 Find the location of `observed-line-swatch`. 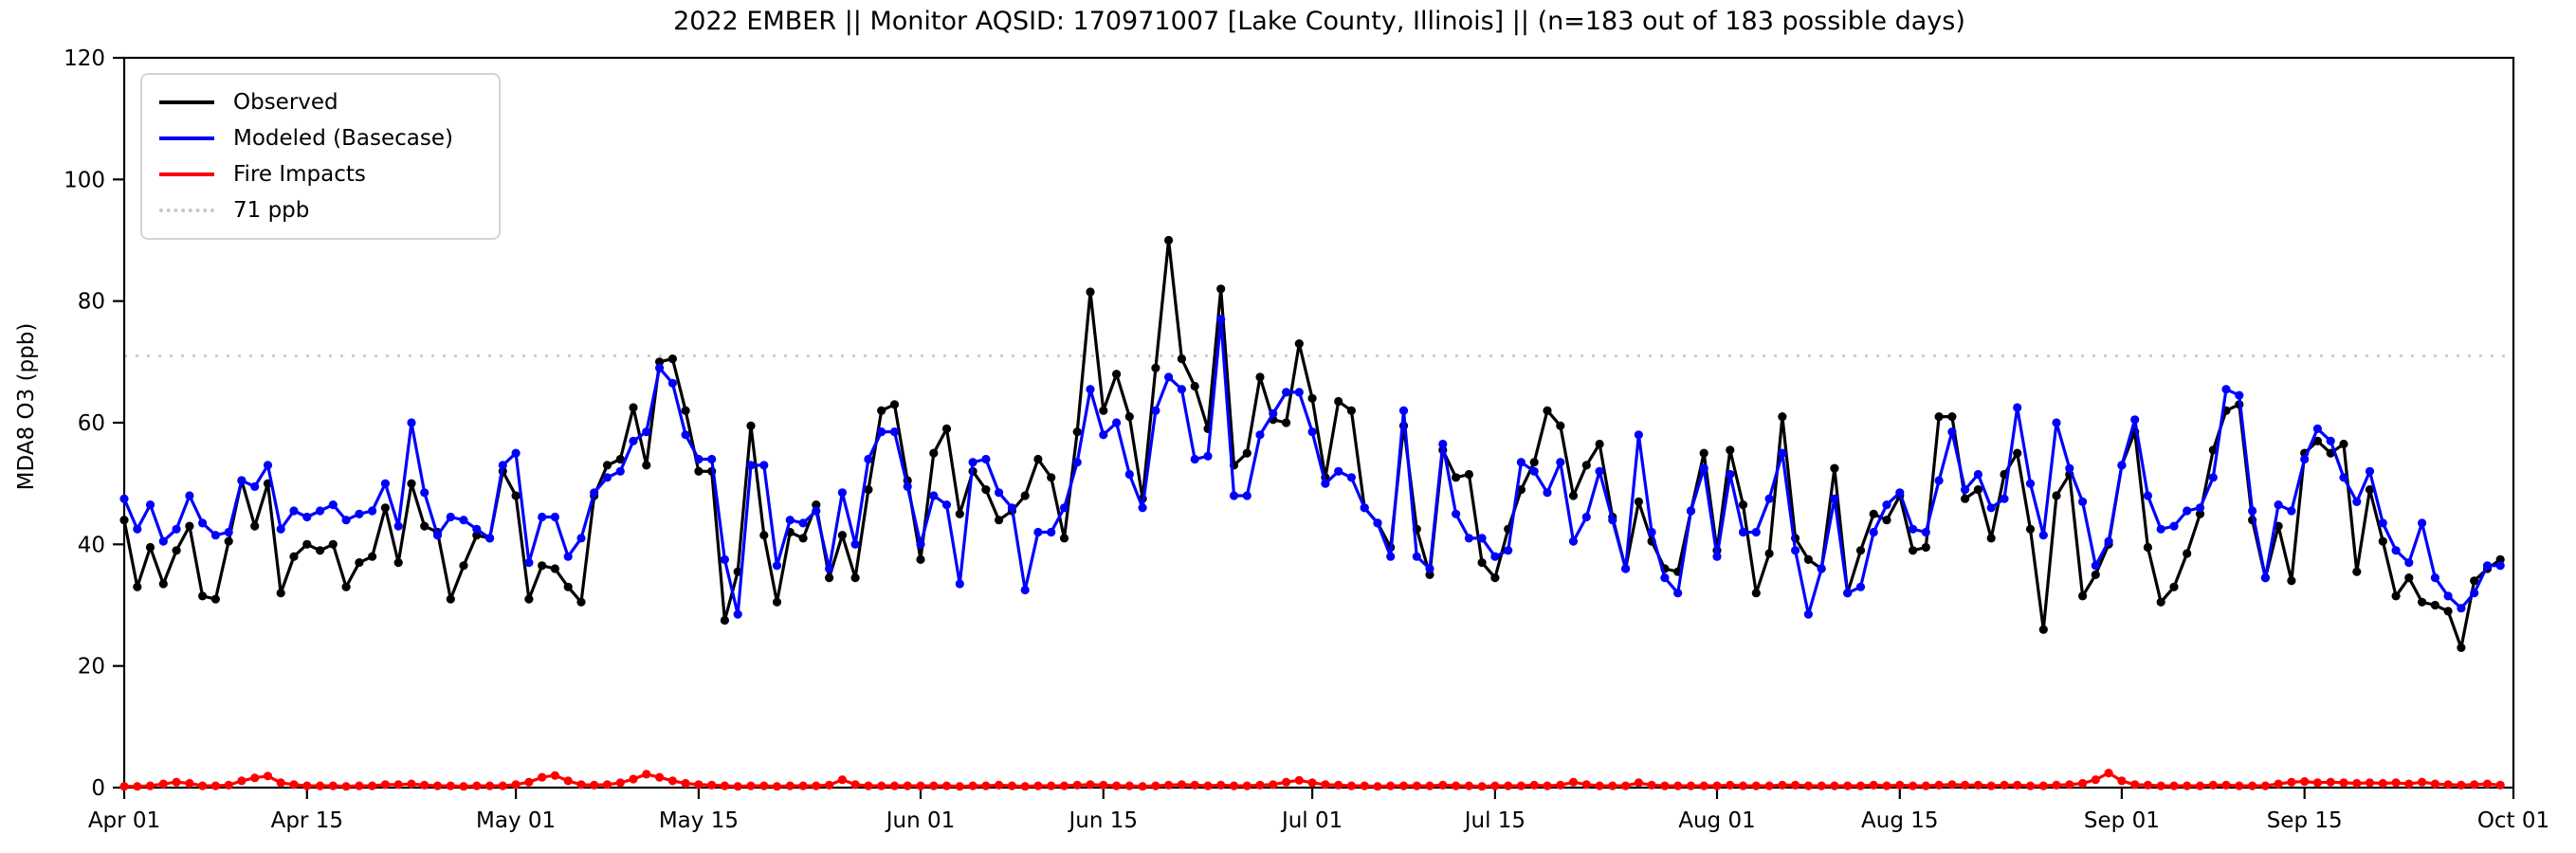

observed-line-swatch is located at coordinates (186, 102).